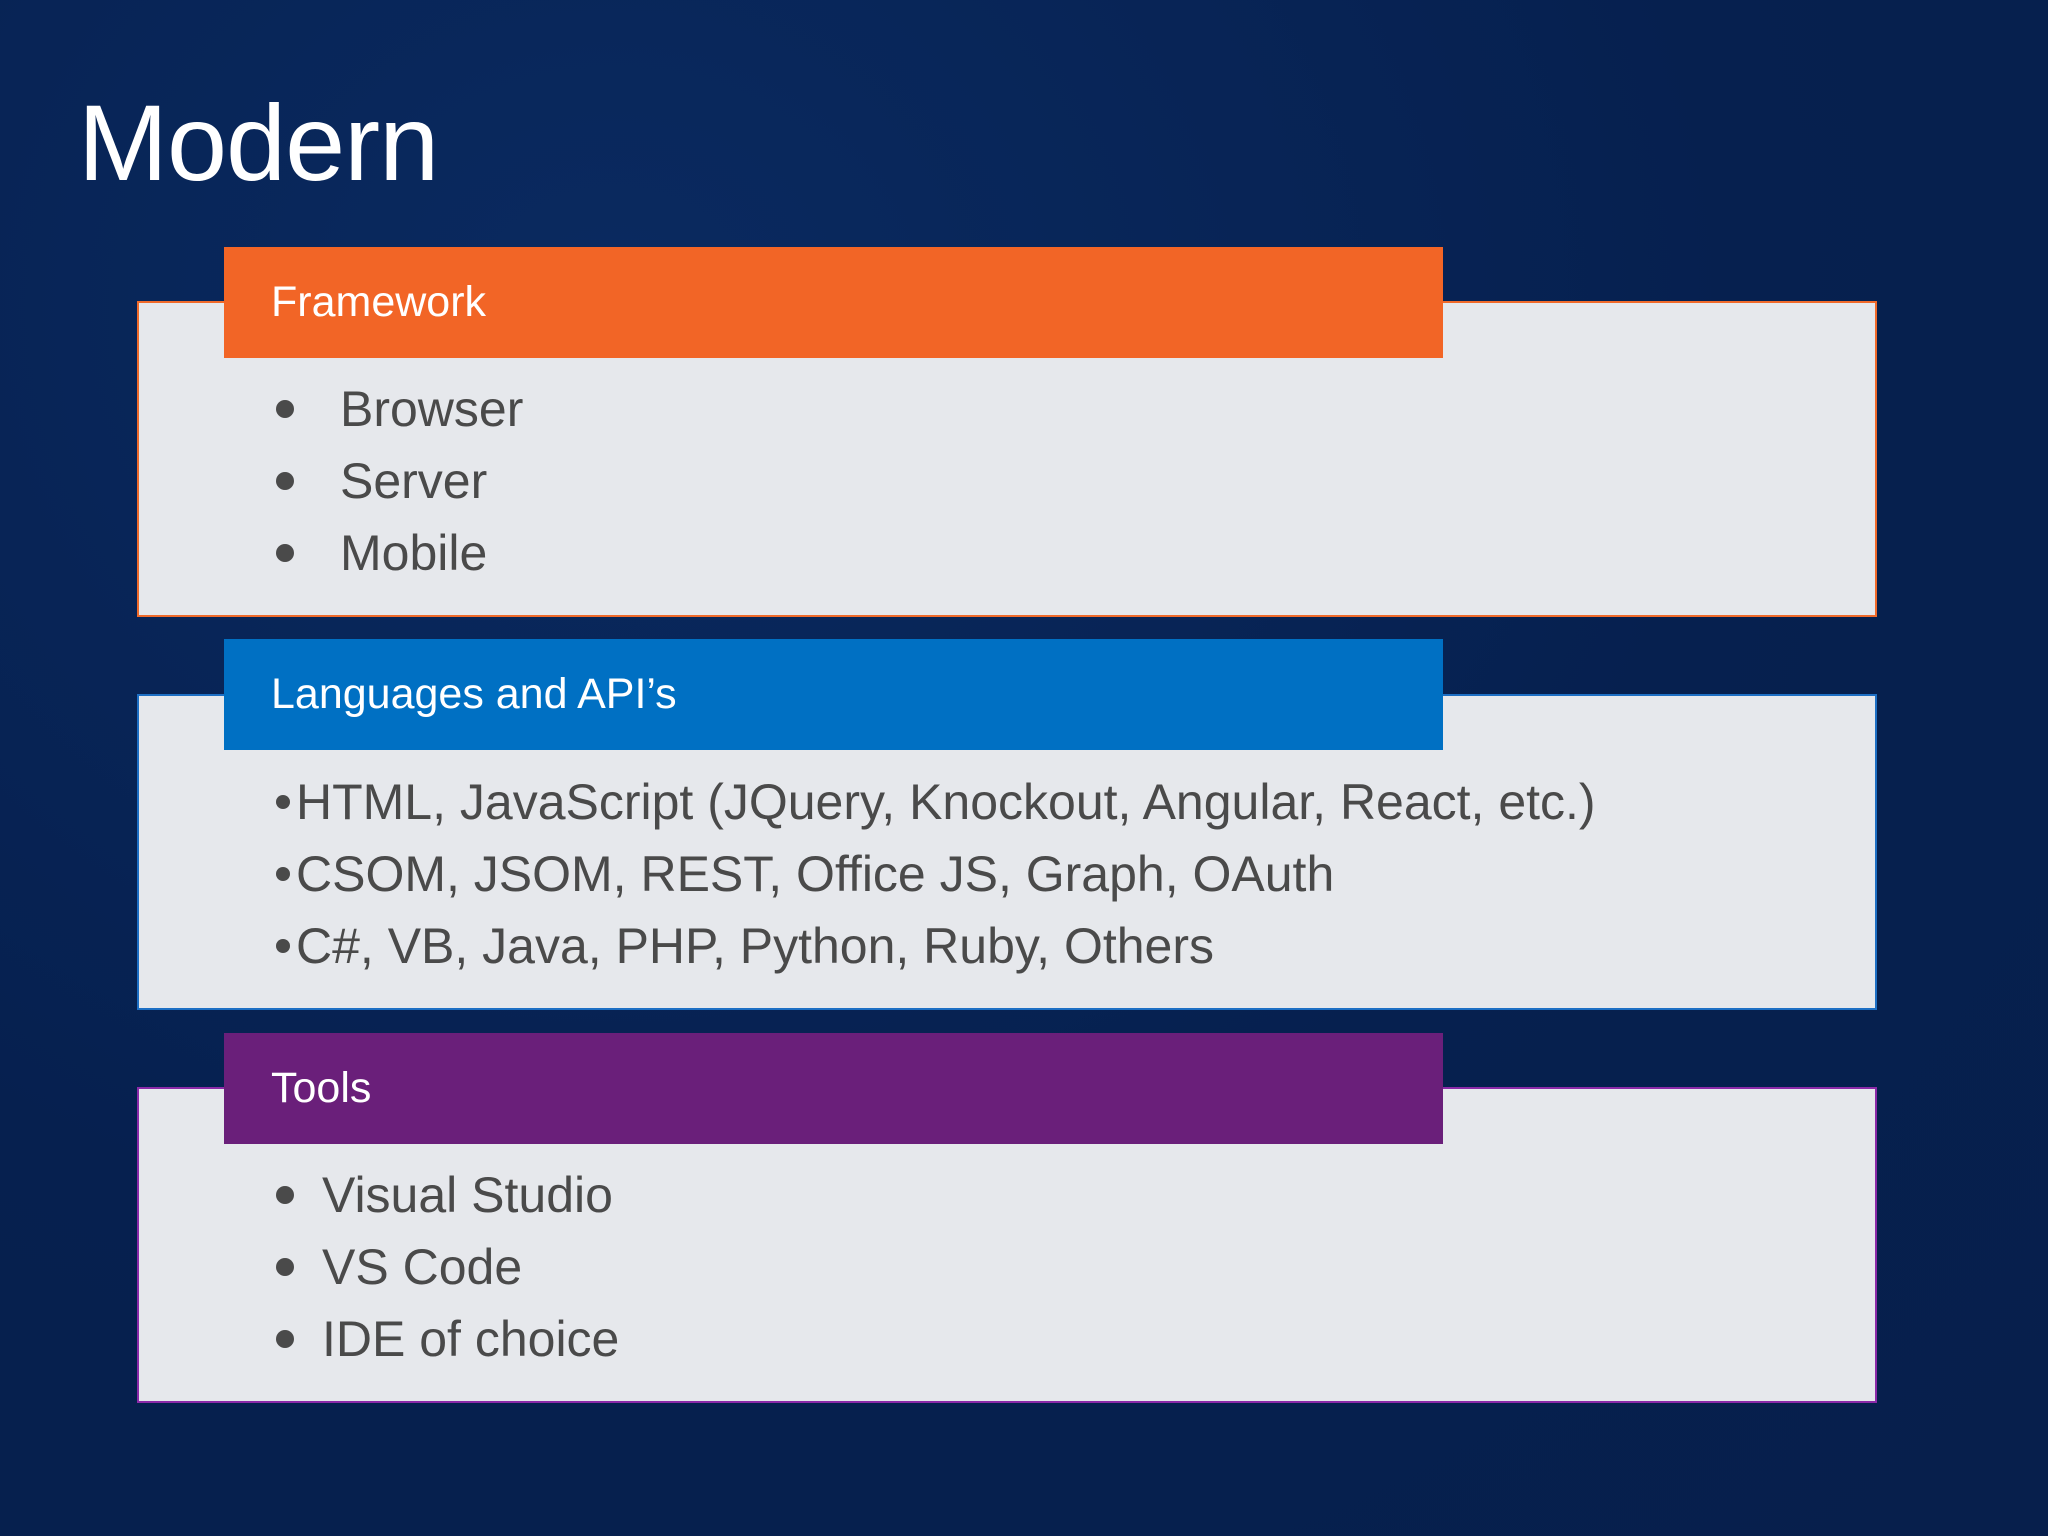 The image size is (2048, 1536). I want to click on list-item-text: Browser, so click(432, 409).